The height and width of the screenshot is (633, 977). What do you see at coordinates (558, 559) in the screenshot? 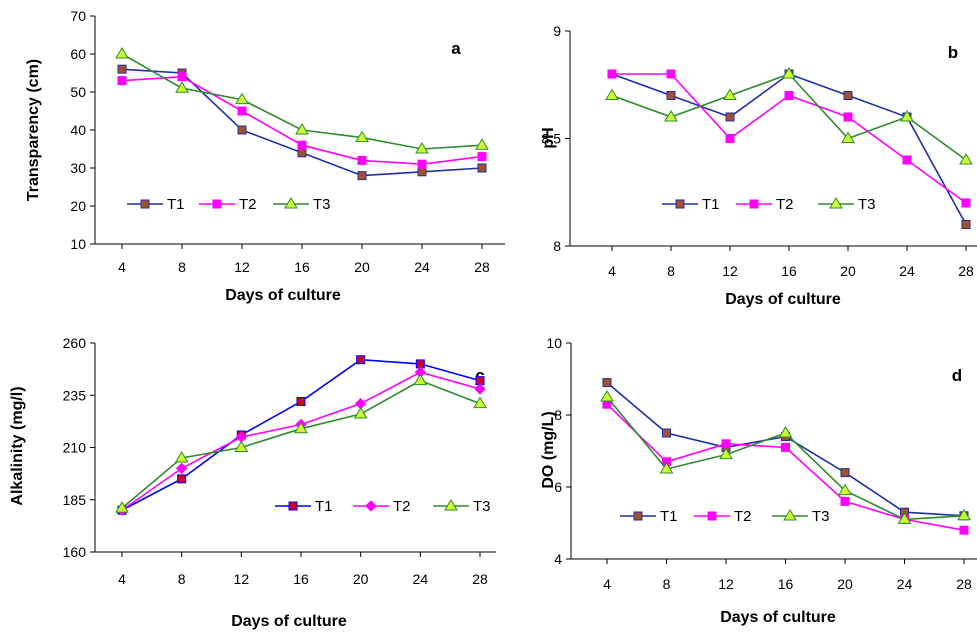
I see `y-tick-label: 4` at bounding box center [558, 559].